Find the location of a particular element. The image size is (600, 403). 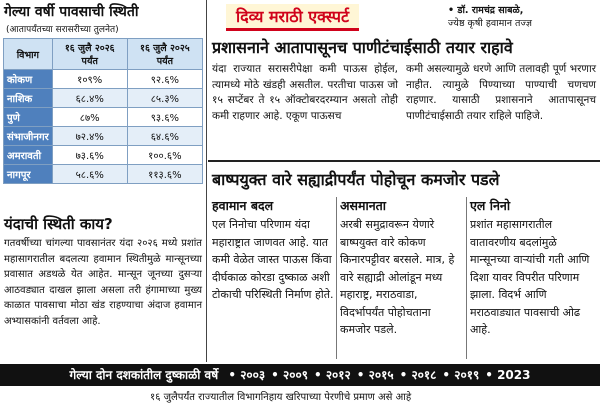

value-cell: ९३.६% is located at coordinates (165, 117).